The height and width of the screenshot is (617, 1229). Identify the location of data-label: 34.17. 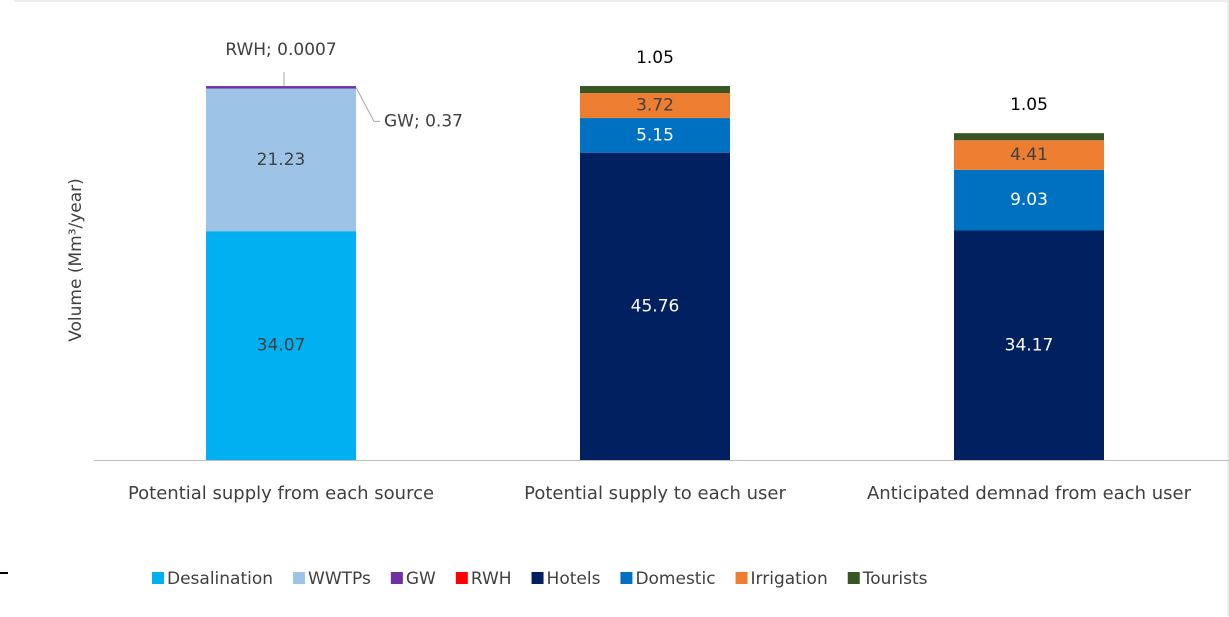
(1029, 345).